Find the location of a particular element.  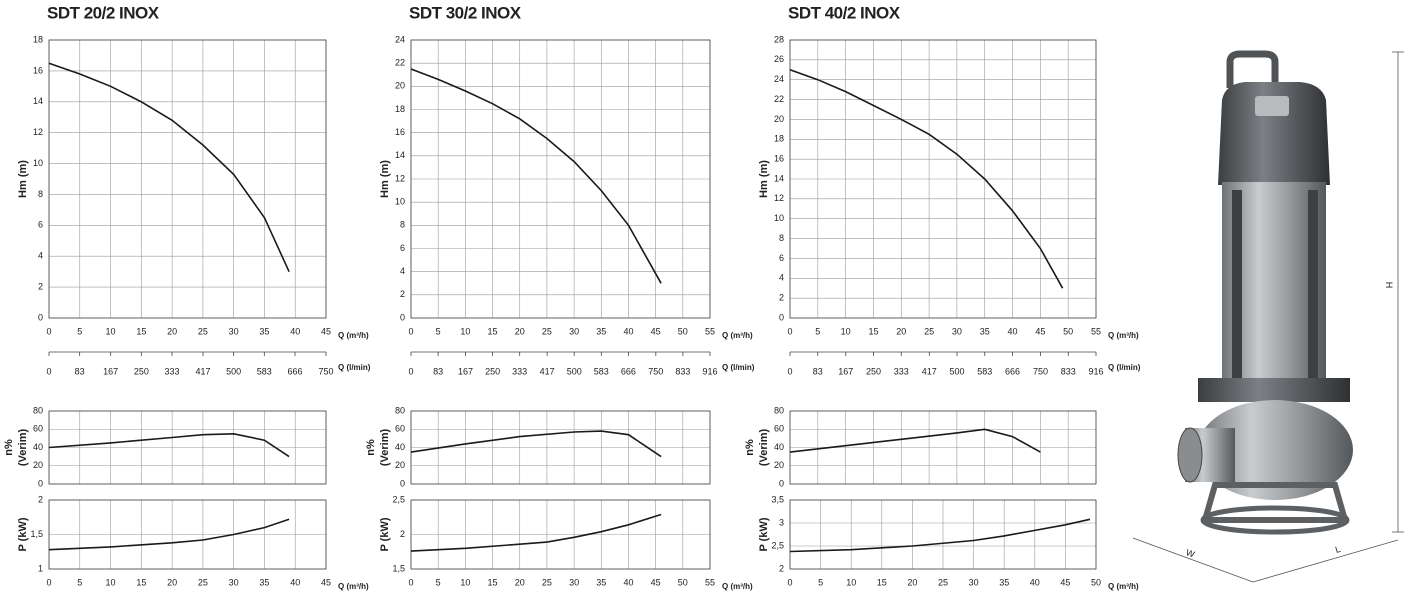

x-tick-label: 15 is located at coordinates (493, 331).